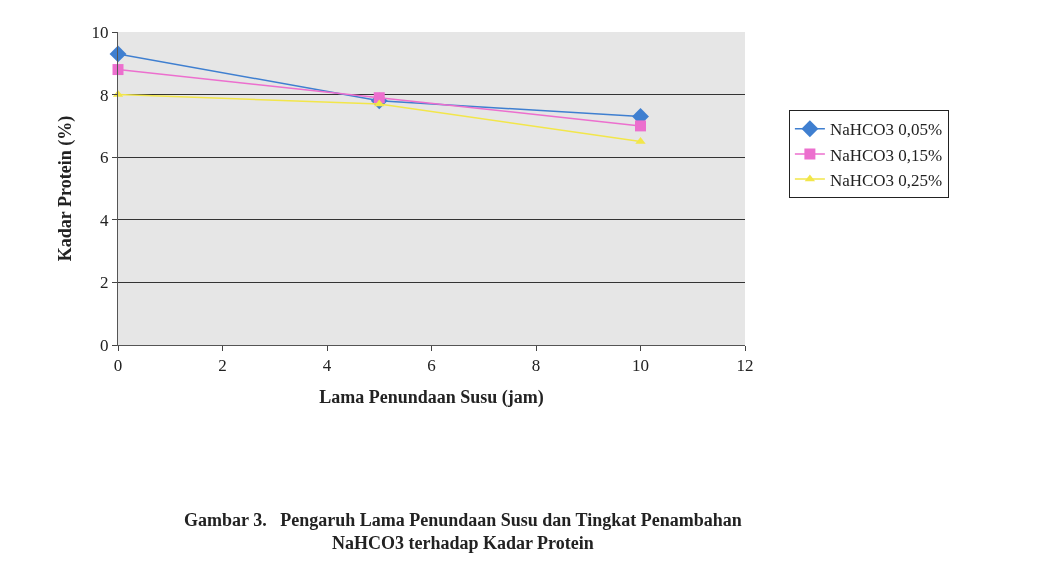 The height and width of the screenshot is (566, 1043). I want to click on x-tick-label: 12, so click(745, 366).